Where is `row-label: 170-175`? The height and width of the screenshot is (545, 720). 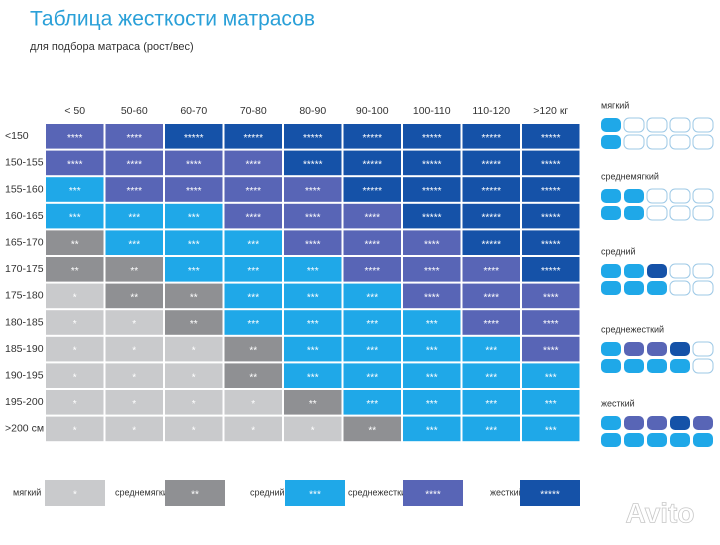
row-label: 170-175 is located at coordinates (24, 269).